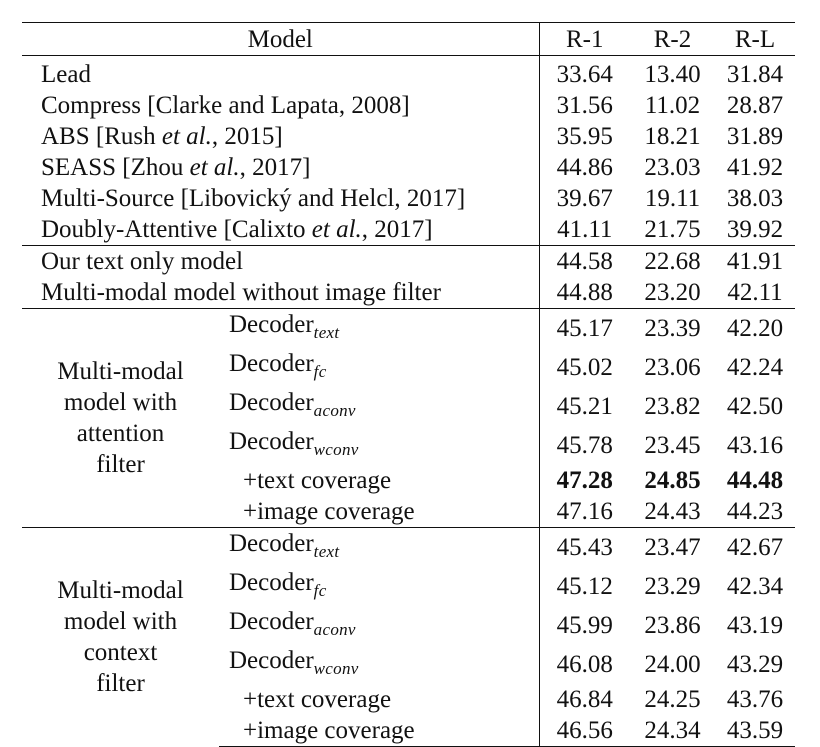 The width and height of the screenshot is (820, 747). Describe the element at coordinates (584, 198) in the screenshot. I see `cell-r1: 39.67` at that location.